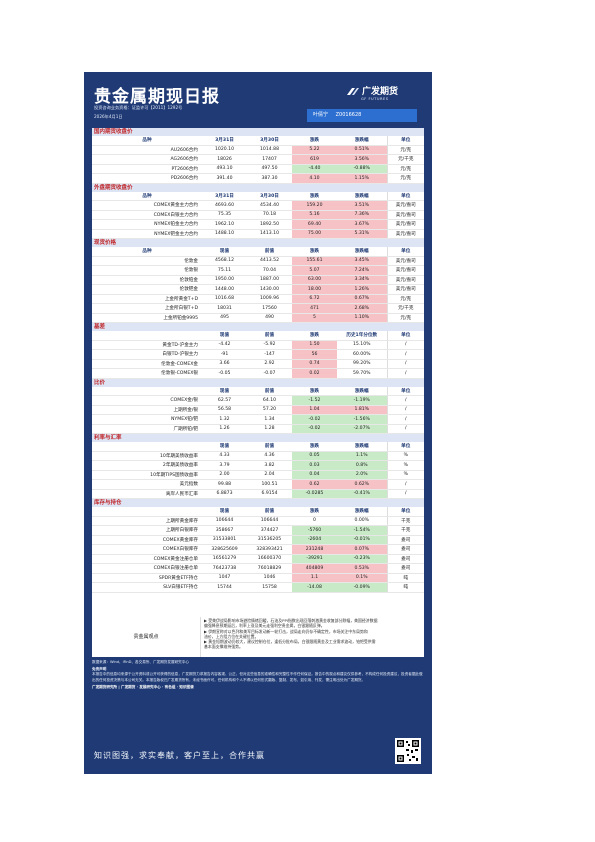 The width and height of the screenshot is (595, 842). I want to click on cell: 4.33, so click(224, 456).